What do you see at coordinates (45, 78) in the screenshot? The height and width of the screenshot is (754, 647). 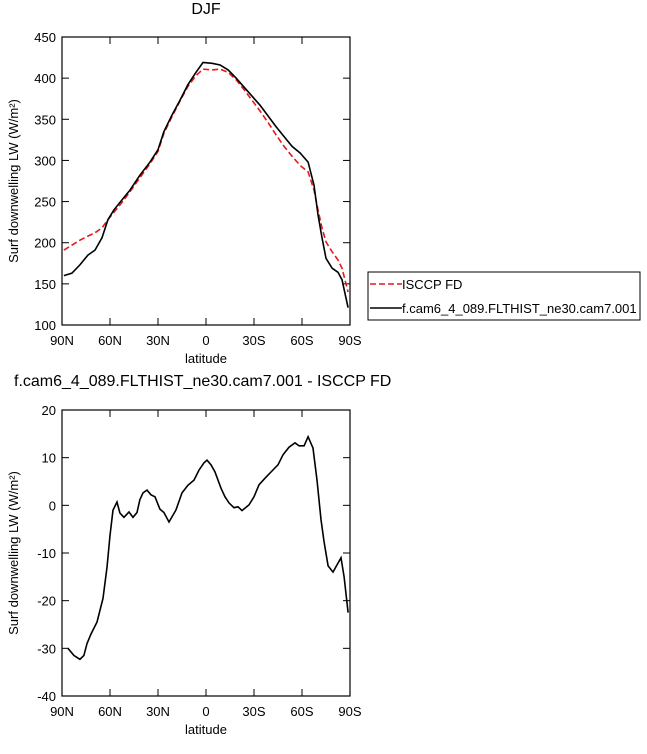 I see `y-tick-label: 400` at bounding box center [45, 78].